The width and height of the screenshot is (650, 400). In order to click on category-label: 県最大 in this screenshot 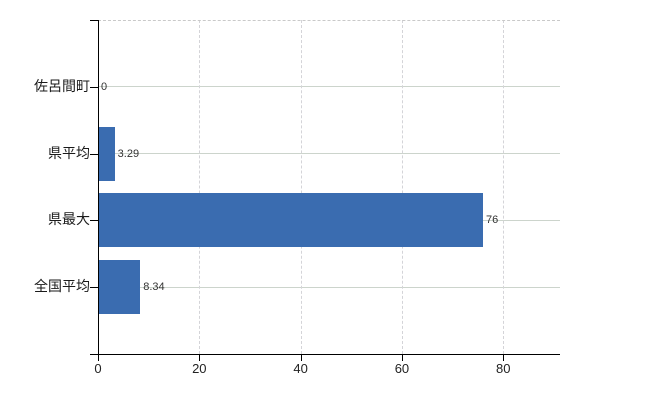, I will do `click(69, 219)`.